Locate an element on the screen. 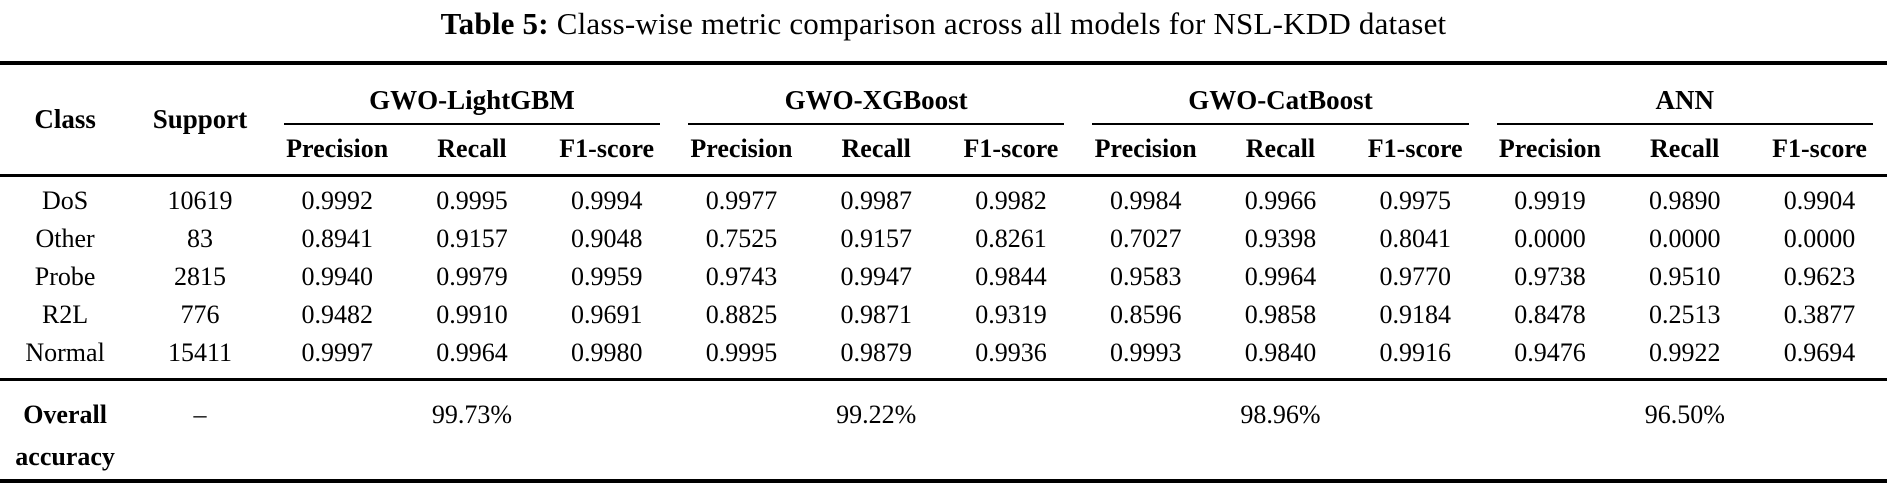  overall-accuracy-gwo-catboost: 98.96% is located at coordinates (1280, 430).